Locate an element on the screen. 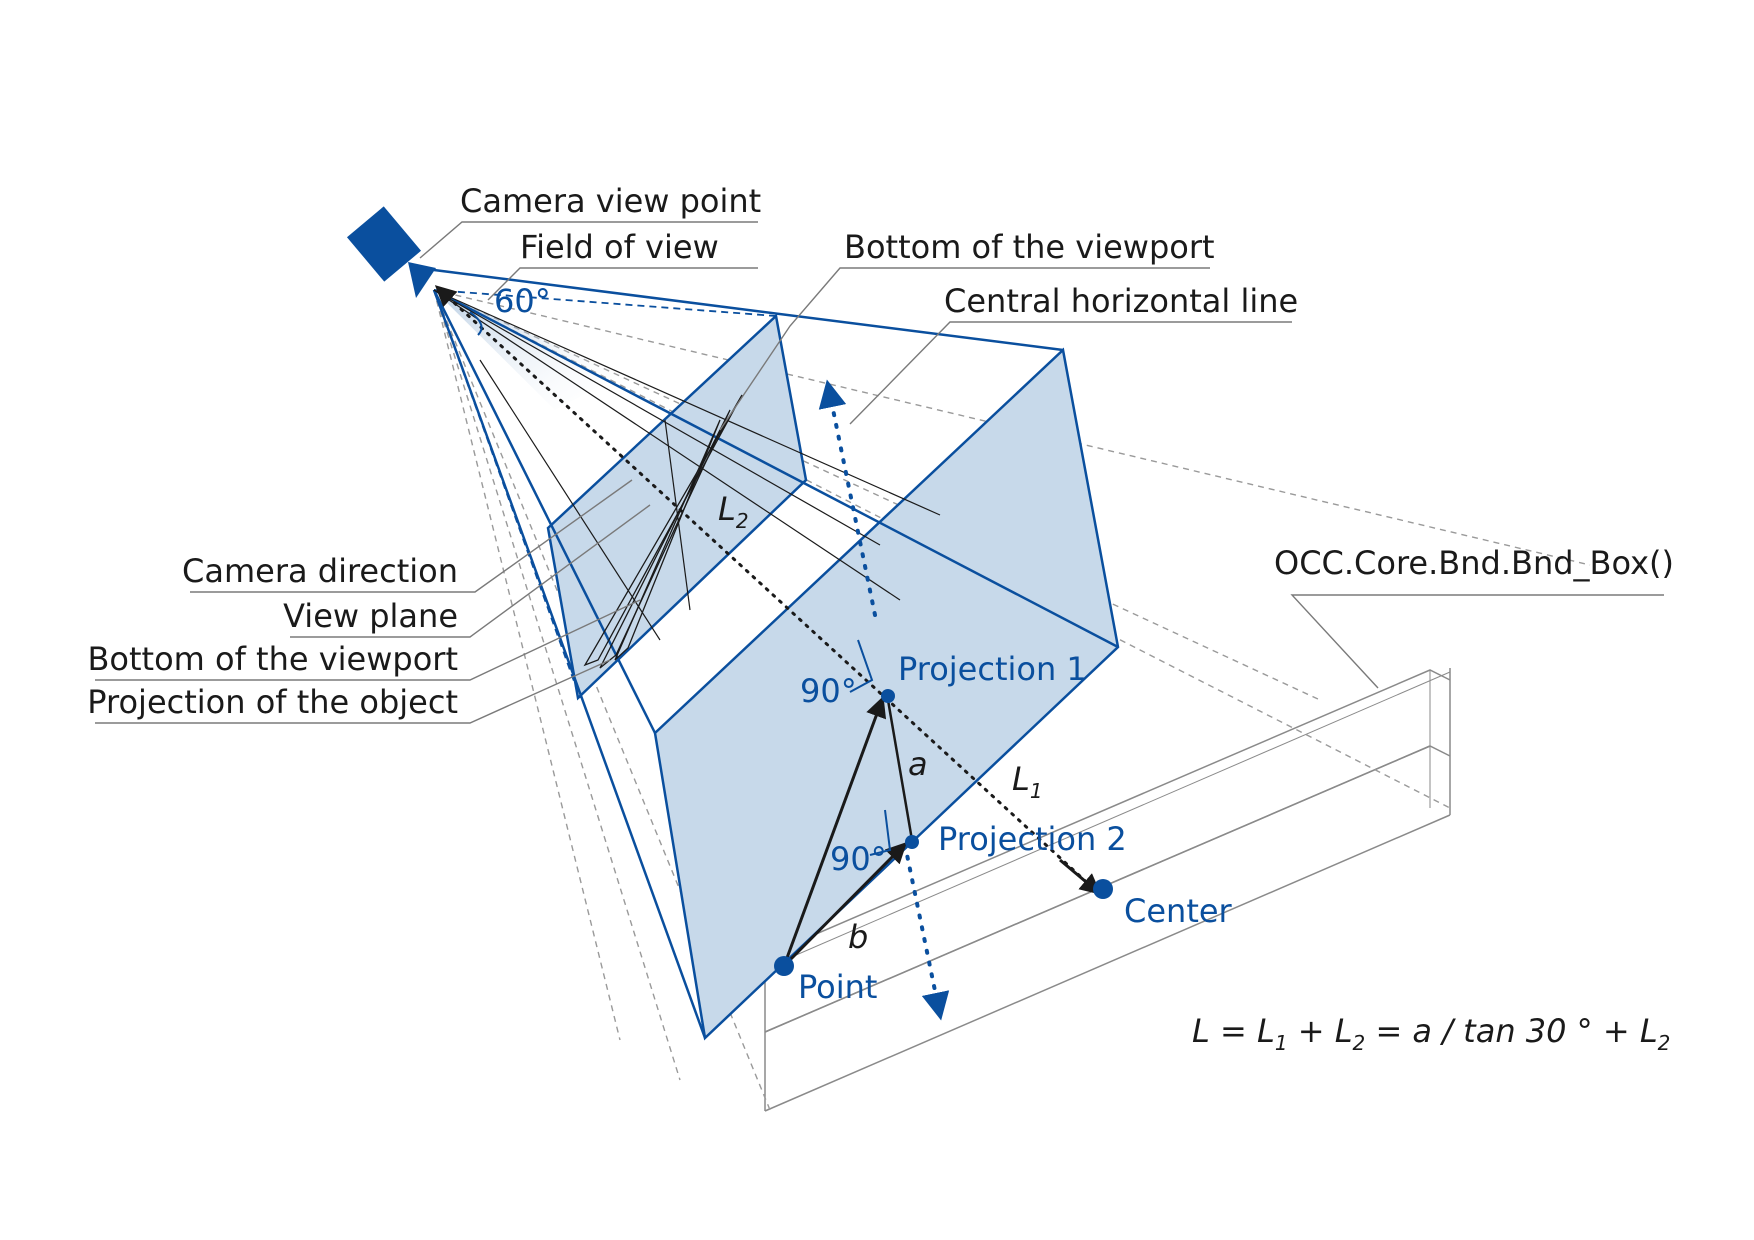 This screenshot has width=1754, height=1240. camera-view-point-label: Camera view point is located at coordinates (610, 201).